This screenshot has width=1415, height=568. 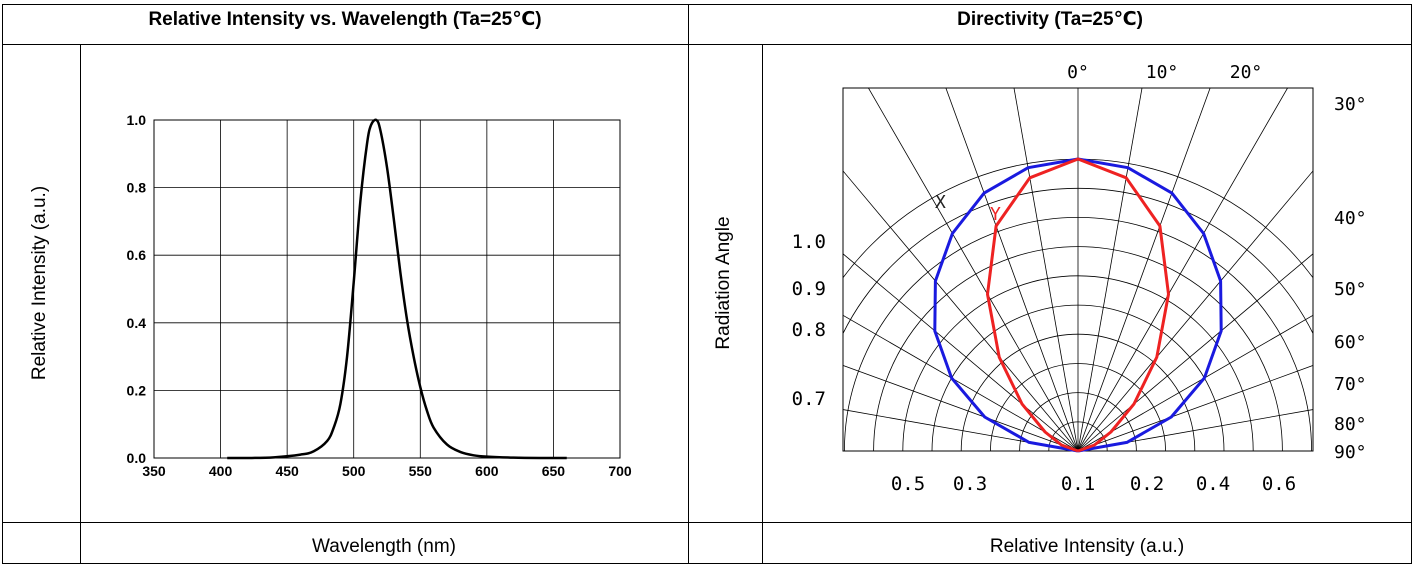 I want to click on polar-radial-label: 0.9, so click(x=809, y=289).